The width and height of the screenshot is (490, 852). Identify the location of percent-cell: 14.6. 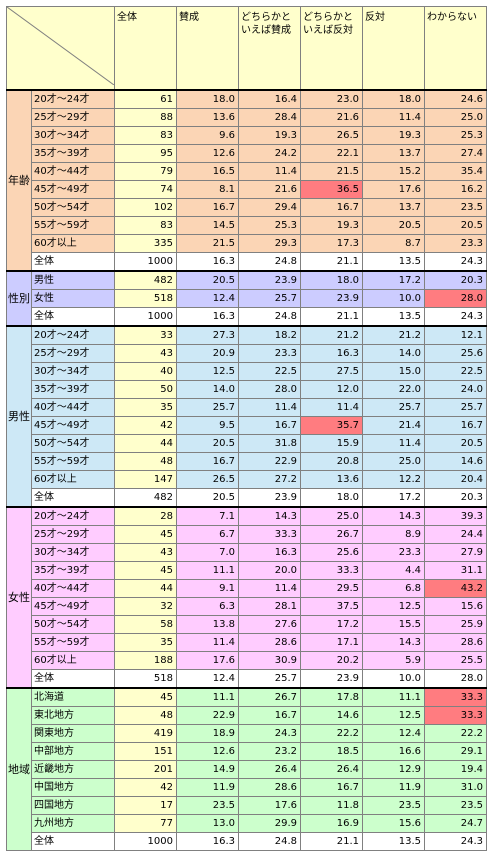
(455, 461).